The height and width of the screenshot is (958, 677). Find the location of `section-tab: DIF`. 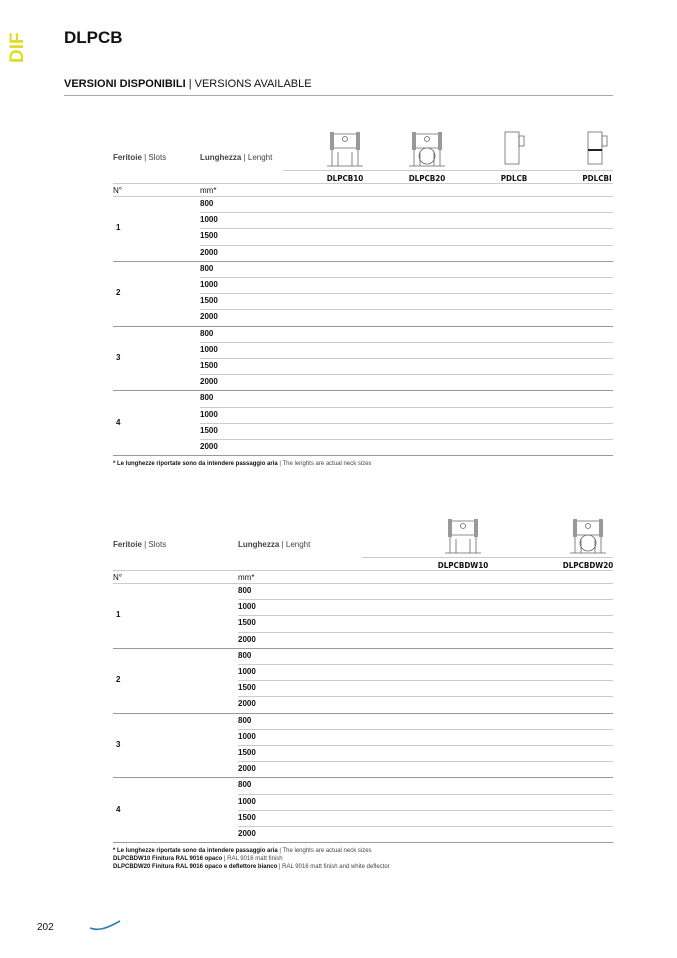

section-tab: DIF is located at coordinates (17, 47).